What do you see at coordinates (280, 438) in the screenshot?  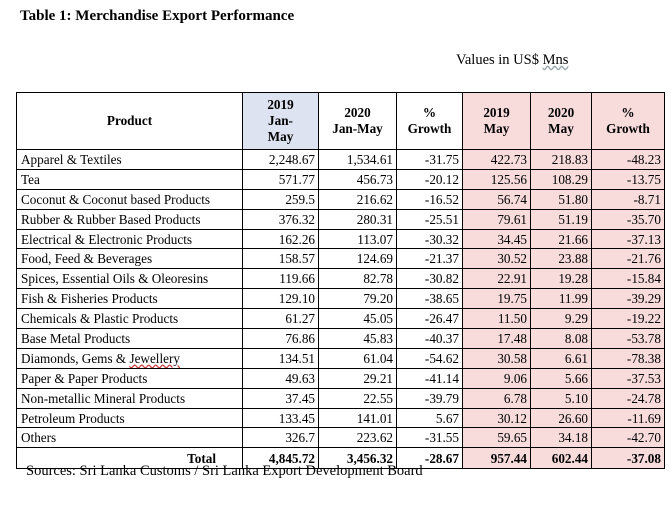 I see `jan-may-2019-cell: 326.7` at bounding box center [280, 438].